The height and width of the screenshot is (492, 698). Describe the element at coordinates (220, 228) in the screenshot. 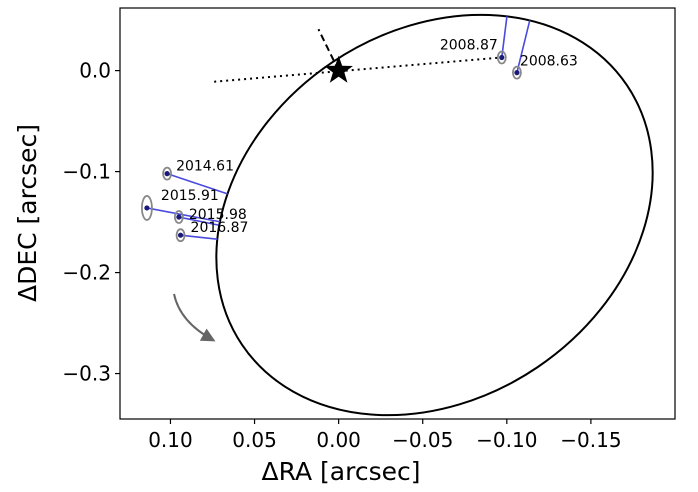

I see `epoch-label: 2016.87` at that location.